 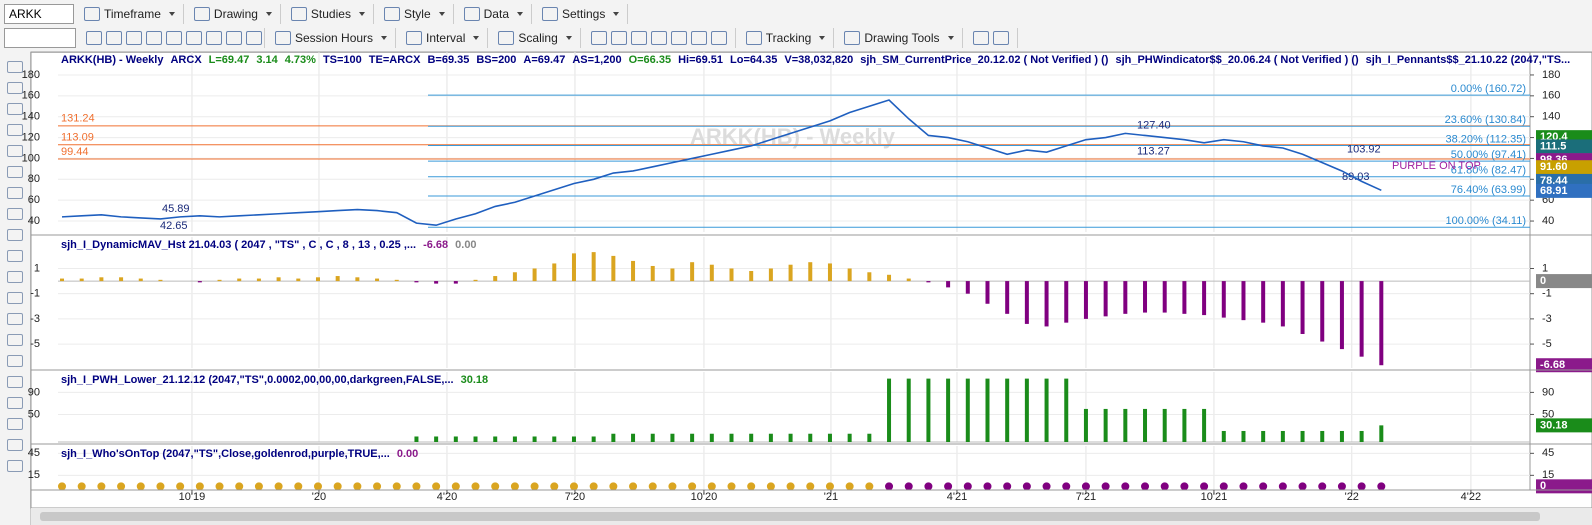 What do you see at coordinates (229, 60) in the screenshot?
I see `title-item: L=69.47` at bounding box center [229, 60].